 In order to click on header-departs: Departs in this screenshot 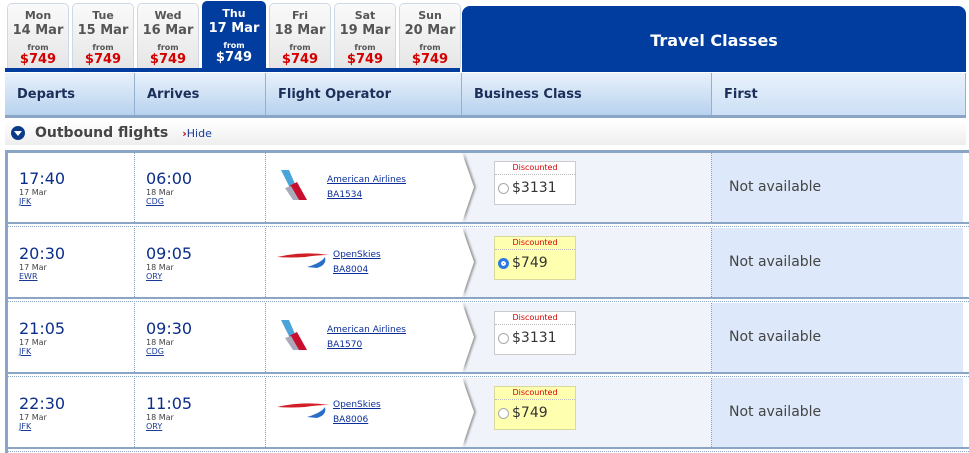, I will do `click(70, 94)`.